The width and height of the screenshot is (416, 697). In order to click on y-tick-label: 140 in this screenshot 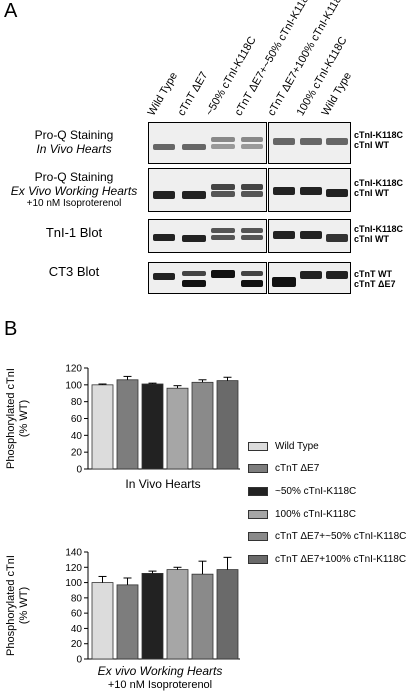, I will do `click(73, 553)`.